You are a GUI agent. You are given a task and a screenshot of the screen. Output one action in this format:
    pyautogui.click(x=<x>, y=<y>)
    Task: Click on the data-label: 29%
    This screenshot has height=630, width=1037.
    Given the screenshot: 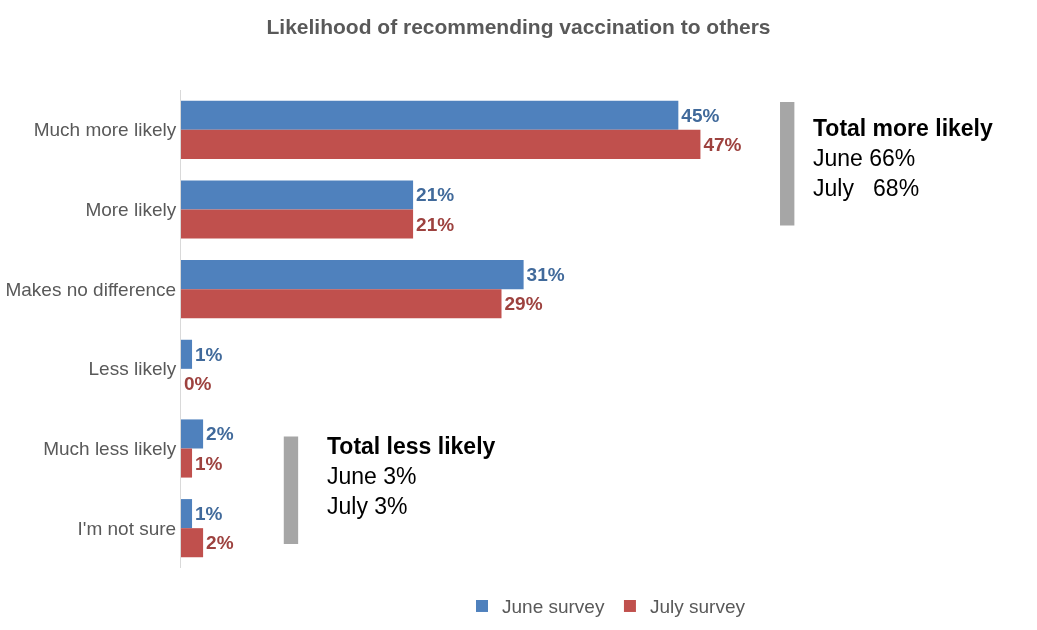 What is the action you would take?
    pyautogui.click(x=523, y=304)
    